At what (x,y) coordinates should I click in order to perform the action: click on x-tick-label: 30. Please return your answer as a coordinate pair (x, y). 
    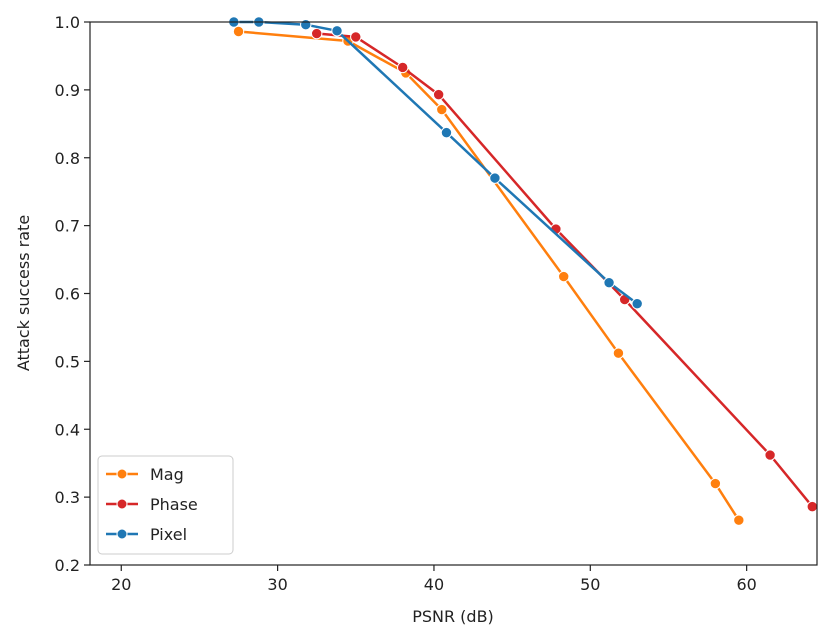
    Looking at the image, I should click on (277, 584).